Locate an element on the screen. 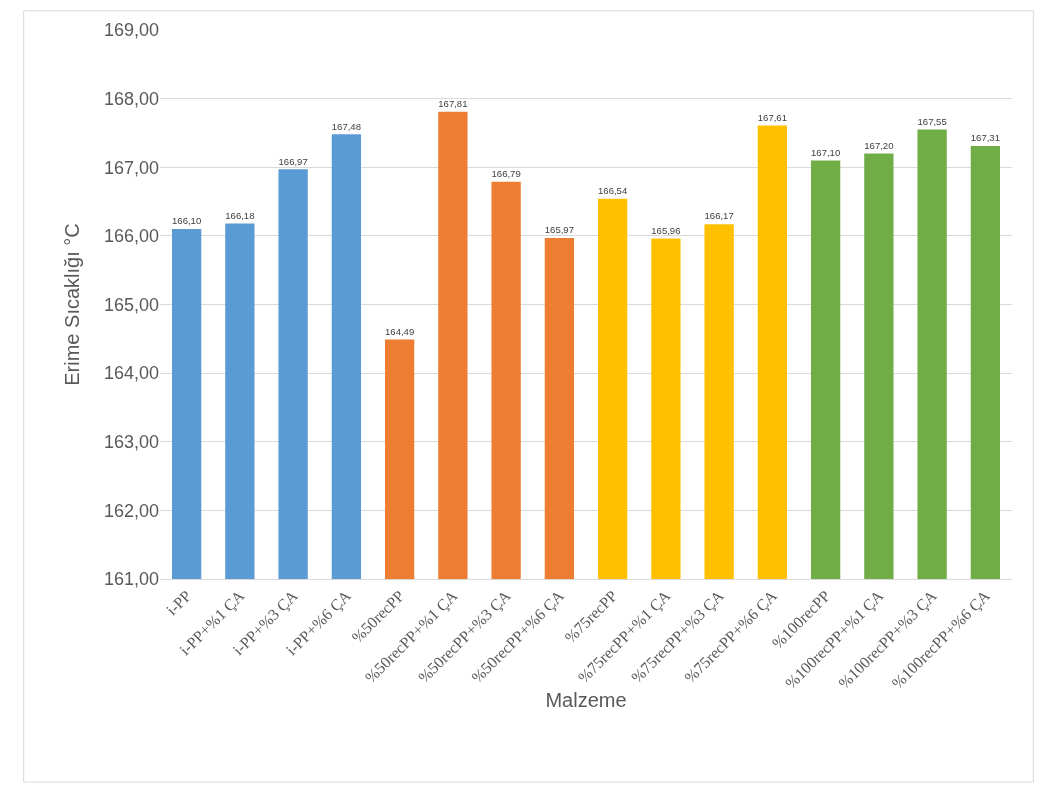 The image size is (1042, 809). data-label: 167,81 is located at coordinates (453, 103).